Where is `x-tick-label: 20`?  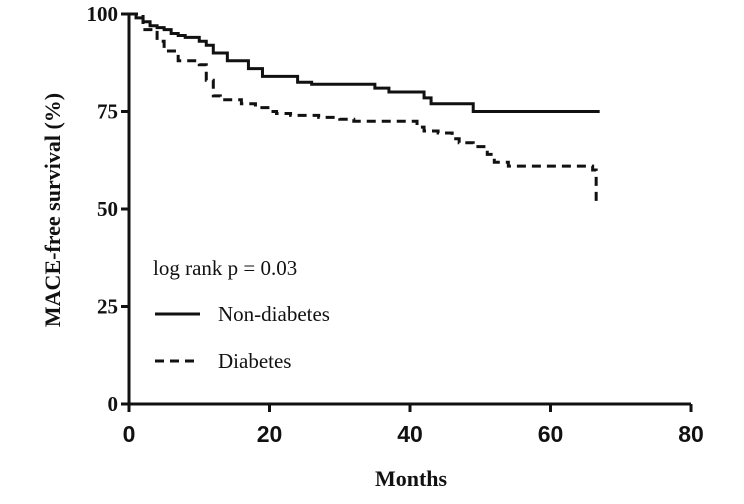
x-tick-label: 20 is located at coordinates (270, 434).